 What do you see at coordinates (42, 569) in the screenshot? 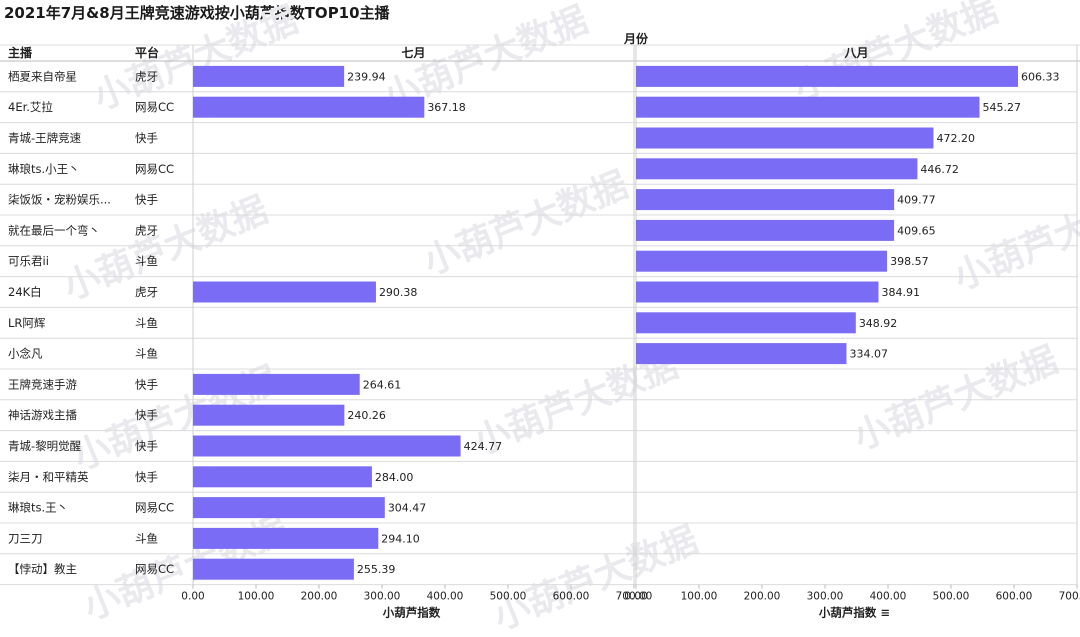
I see `row-label-streamer: 【悖动】教主` at bounding box center [42, 569].